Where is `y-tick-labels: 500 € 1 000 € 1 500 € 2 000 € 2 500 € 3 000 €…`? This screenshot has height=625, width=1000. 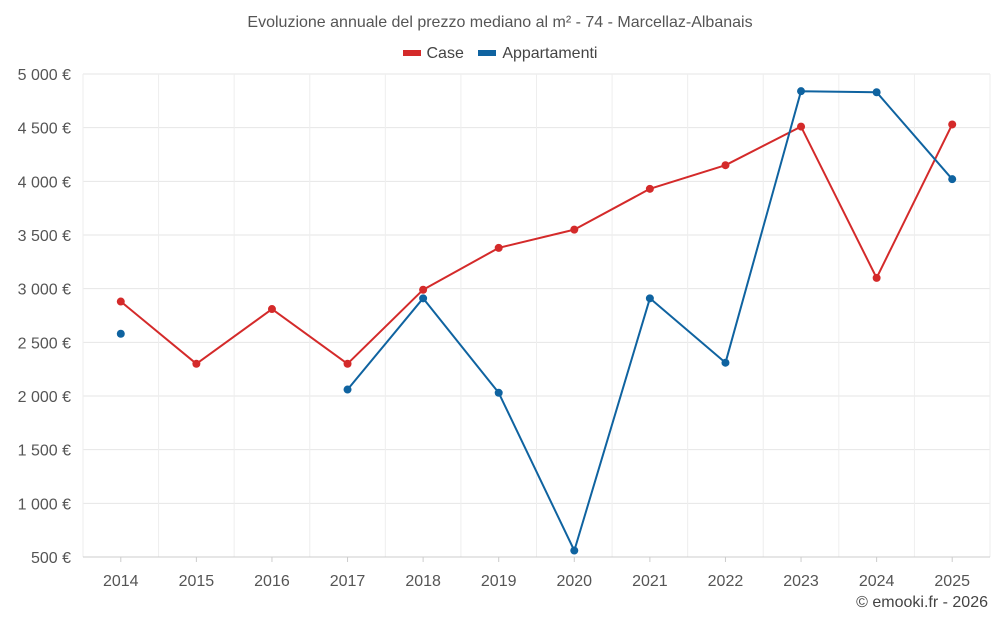
y-tick-labels: 500 € 1 000 € 1 500 € 2 000 € 2 500 € 3 000 €… is located at coordinates (44, 317).